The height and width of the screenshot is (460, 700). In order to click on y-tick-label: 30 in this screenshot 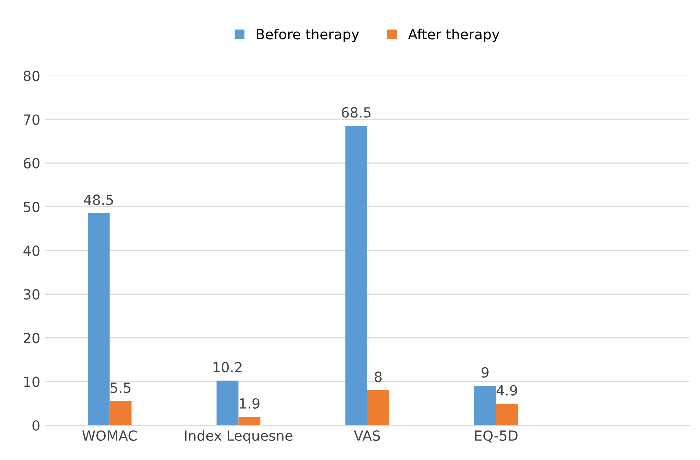, I will do `click(32, 294)`.